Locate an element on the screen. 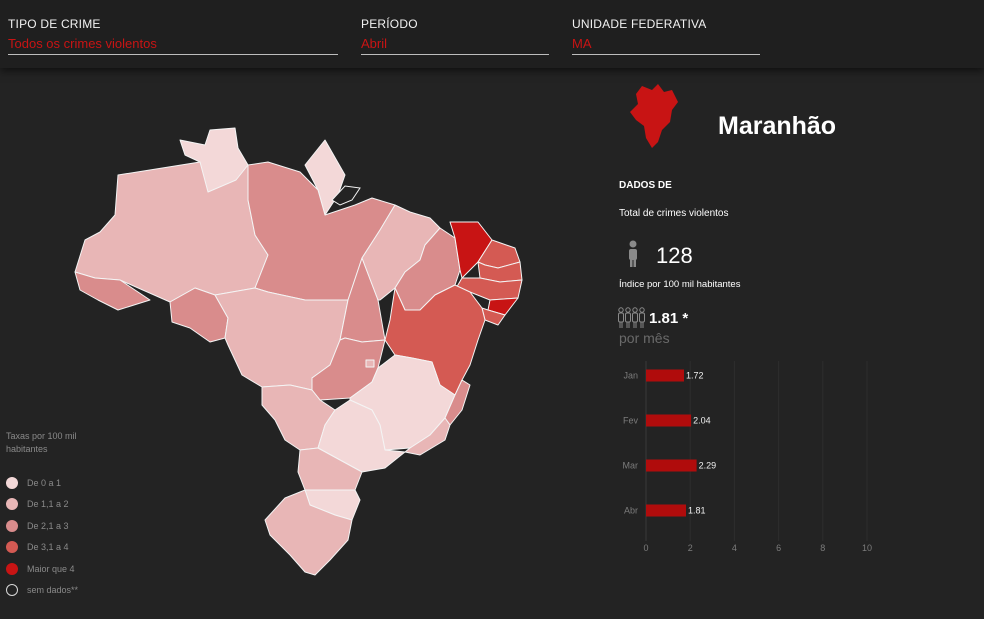 The height and width of the screenshot is (619, 984). state-MG is located at coordinates (402, 402).